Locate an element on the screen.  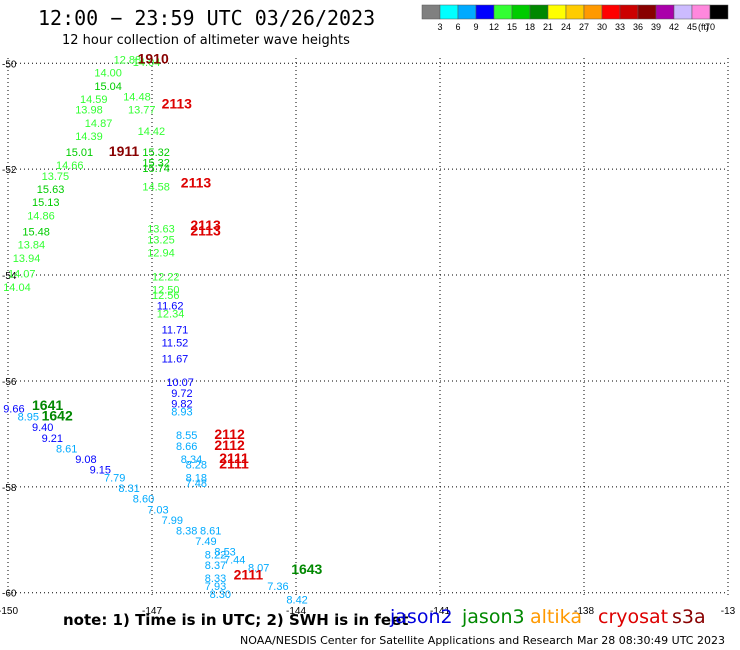
wave-height-value: 12.34 is located at coordinates (171, 314).